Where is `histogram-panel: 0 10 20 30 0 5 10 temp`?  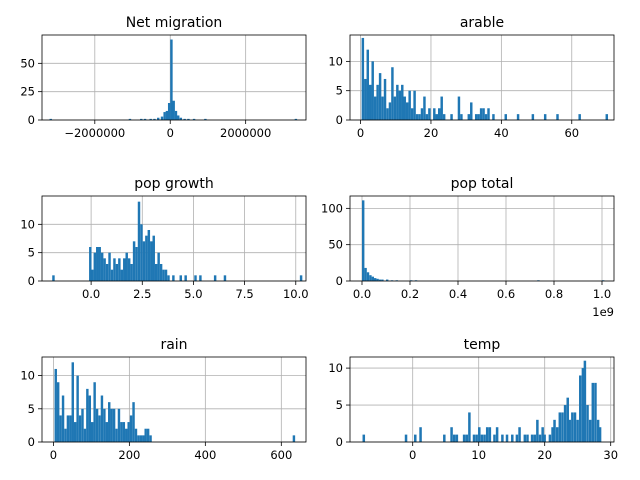
histogram-panel: 0 10 20 30 0 5 10 temp is located at coordinates (473, 399).